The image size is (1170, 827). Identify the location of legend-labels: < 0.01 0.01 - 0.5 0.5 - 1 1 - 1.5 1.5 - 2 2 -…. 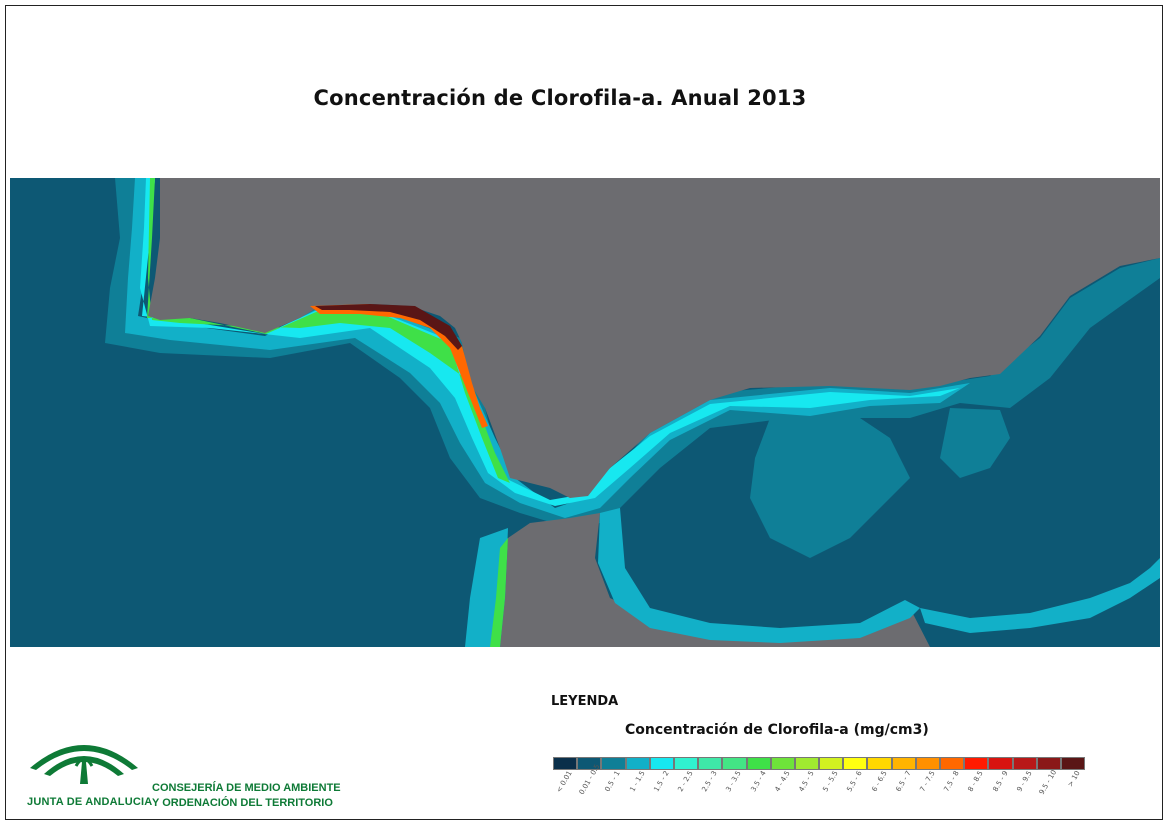
(825, 787).